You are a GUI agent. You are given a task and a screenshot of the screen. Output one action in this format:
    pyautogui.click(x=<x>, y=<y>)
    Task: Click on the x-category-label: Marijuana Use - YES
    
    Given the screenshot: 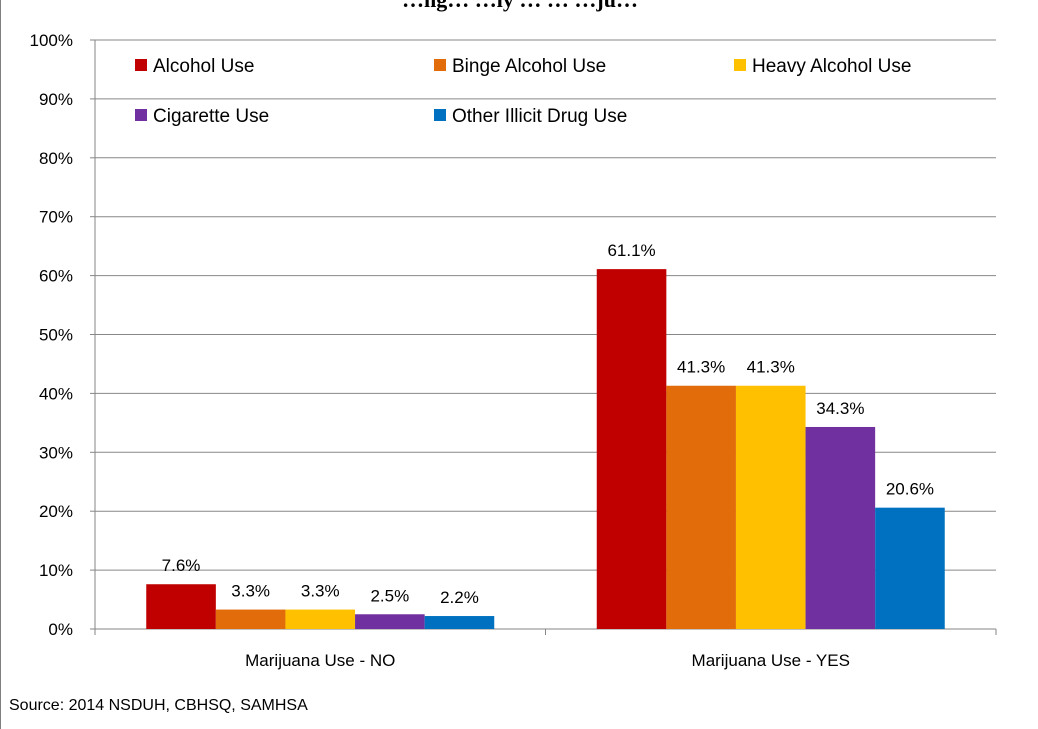 What is the action you would take?
    pyautogui.click(x=771, y=660)
    